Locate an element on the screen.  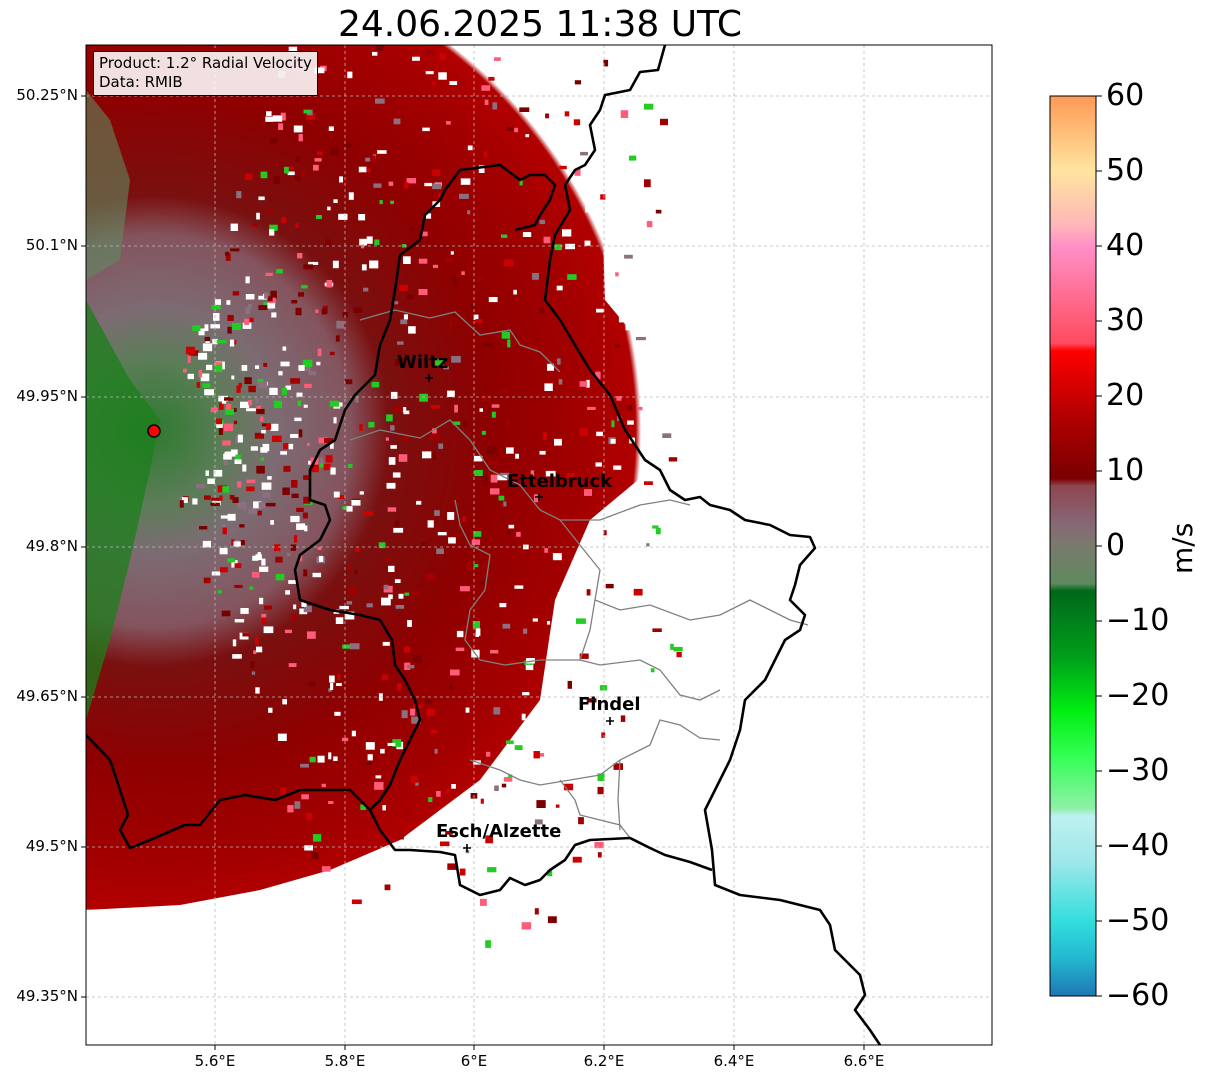
lat-label: 49.8°N is located at coordinates (51, 546).